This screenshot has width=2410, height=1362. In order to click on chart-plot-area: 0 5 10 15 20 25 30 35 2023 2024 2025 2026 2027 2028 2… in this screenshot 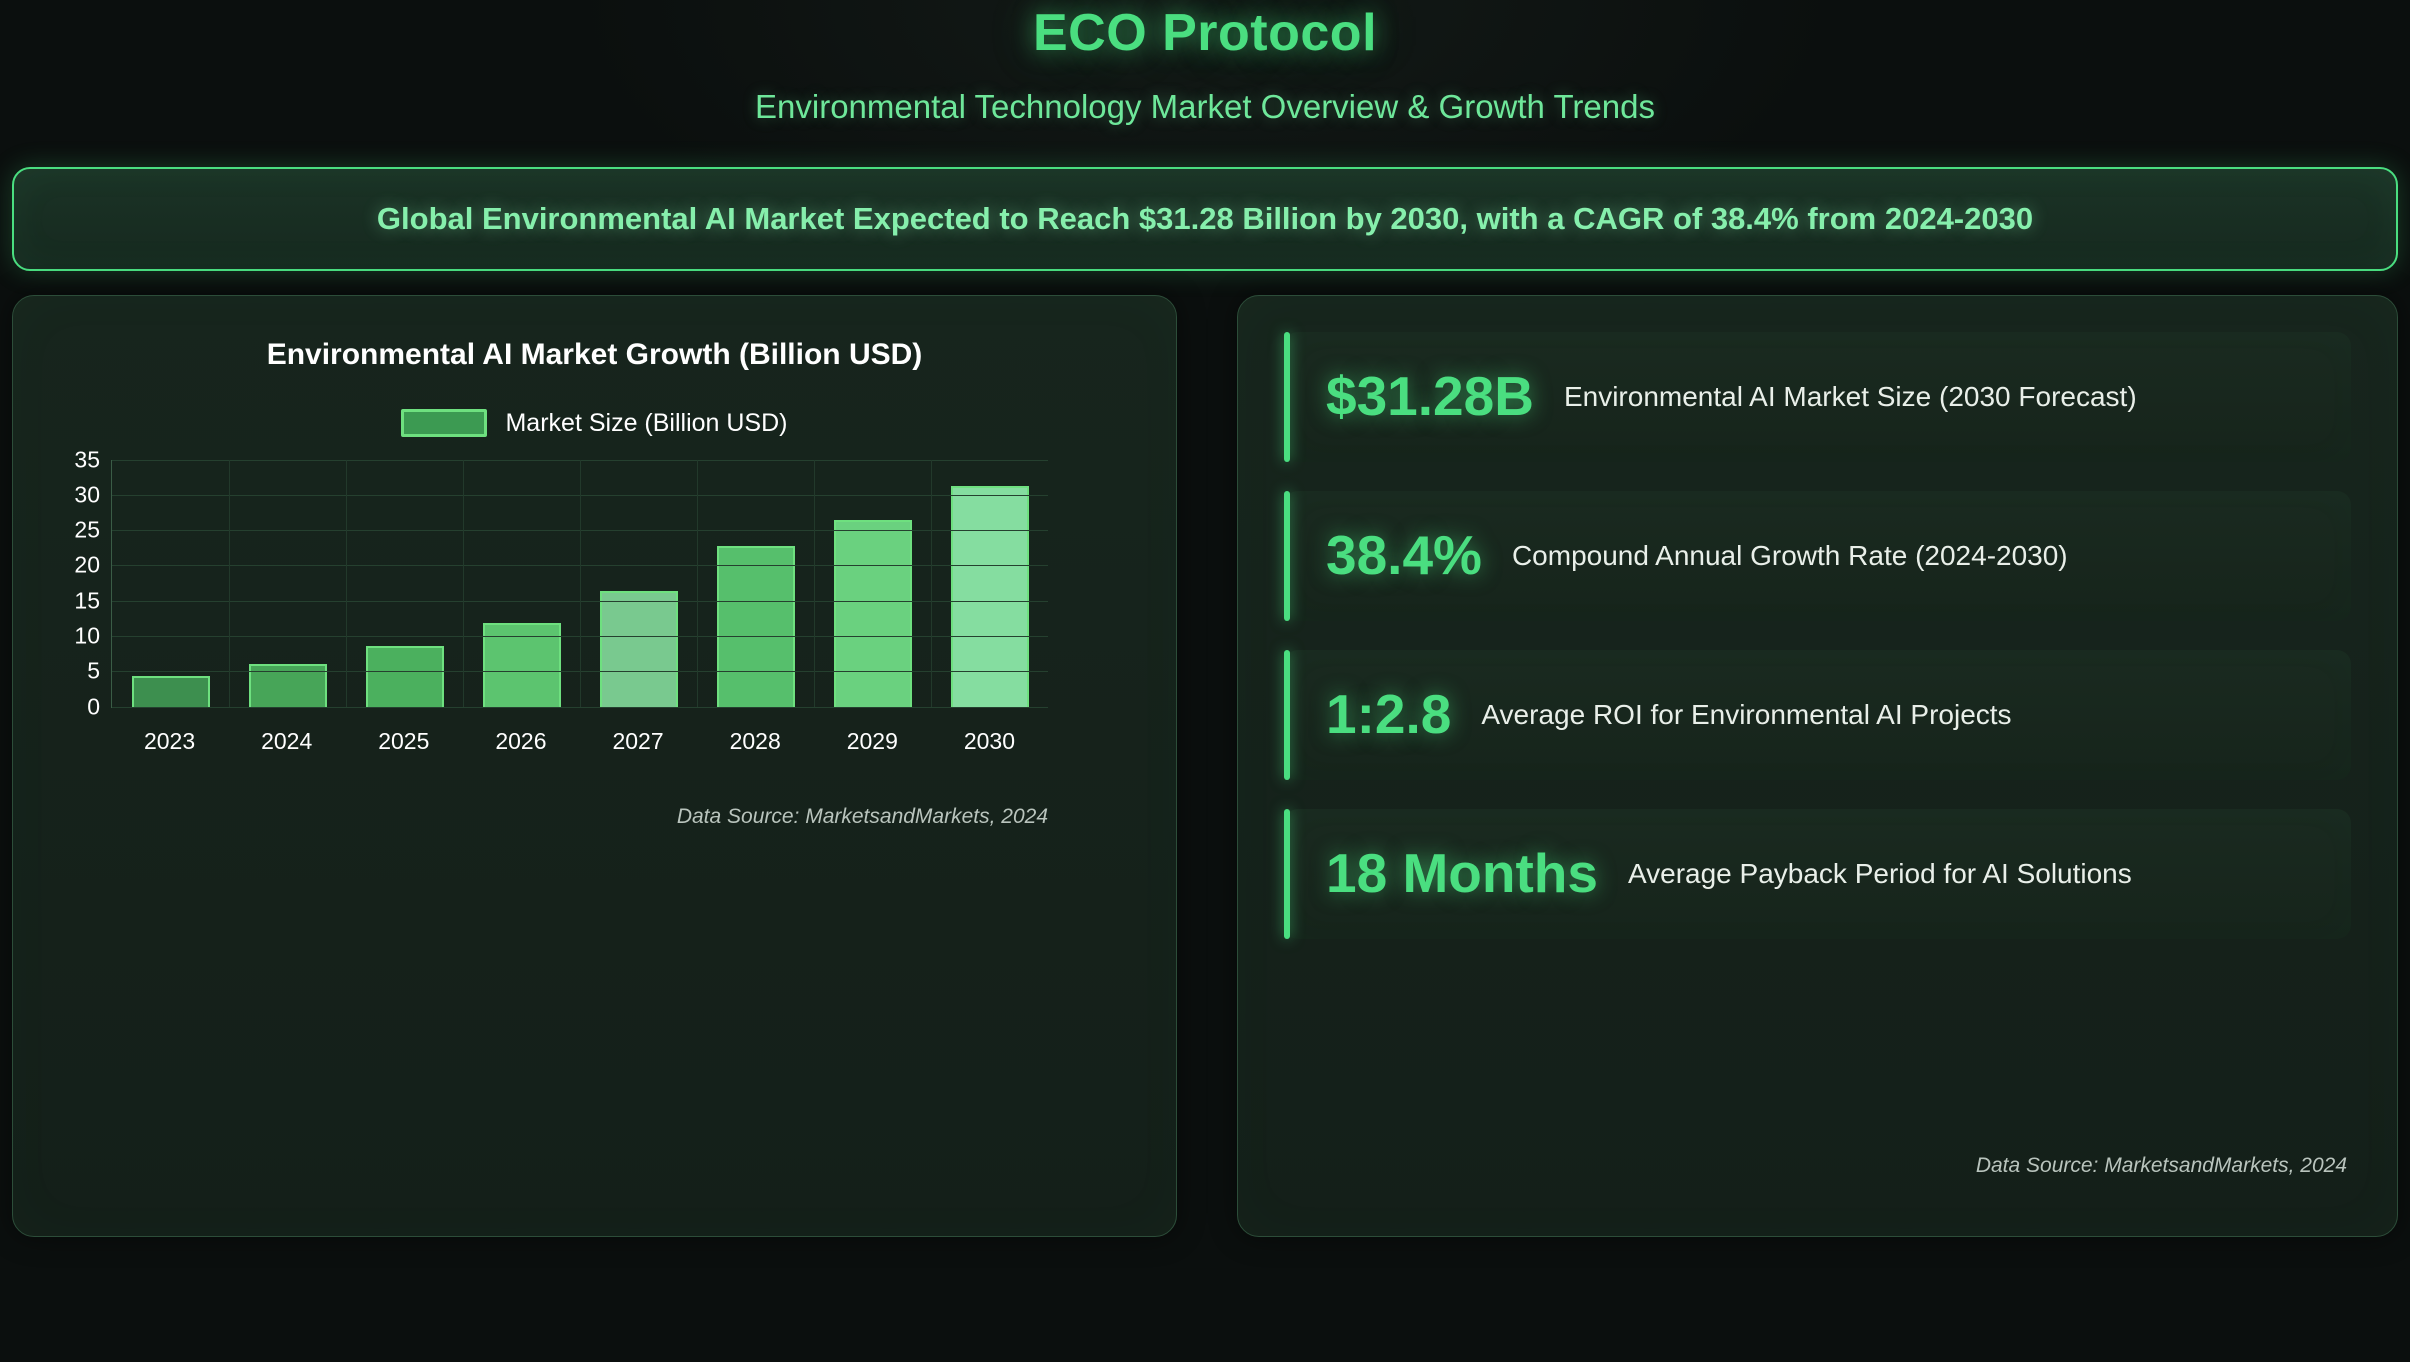, I will do `click(594, 600)`.